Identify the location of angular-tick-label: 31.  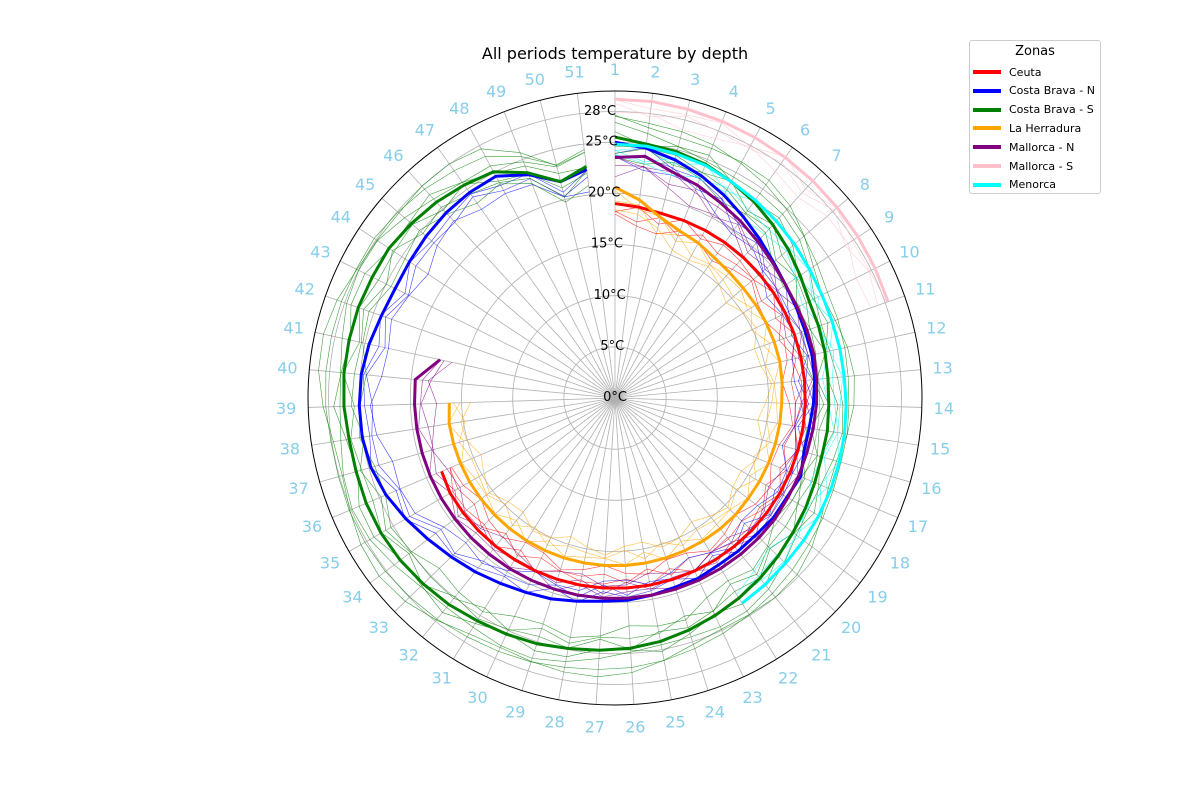
(442, 678).